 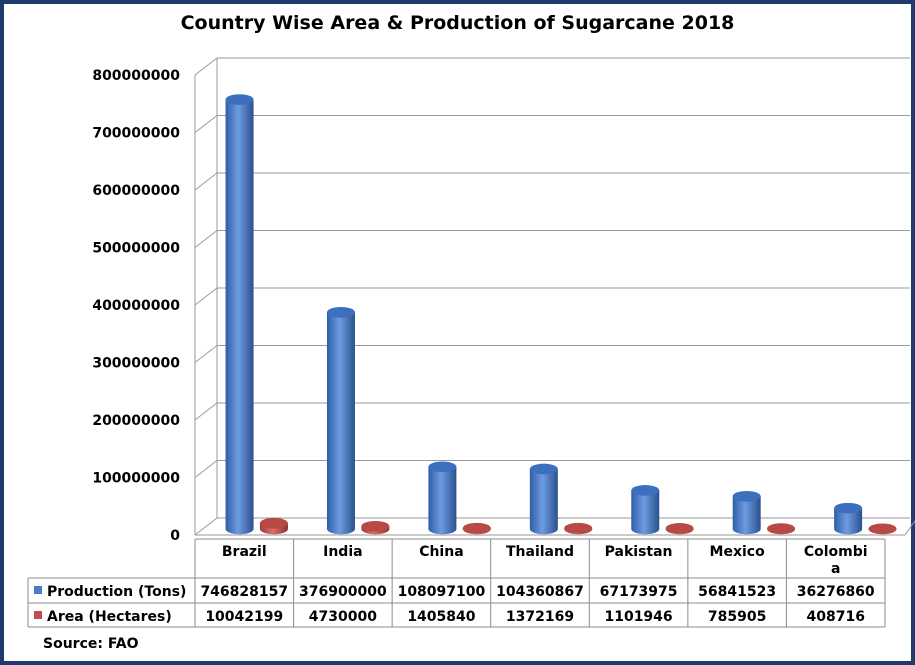 I want to click on legend-label: Area (Hectares), so click(x=109, y=617).